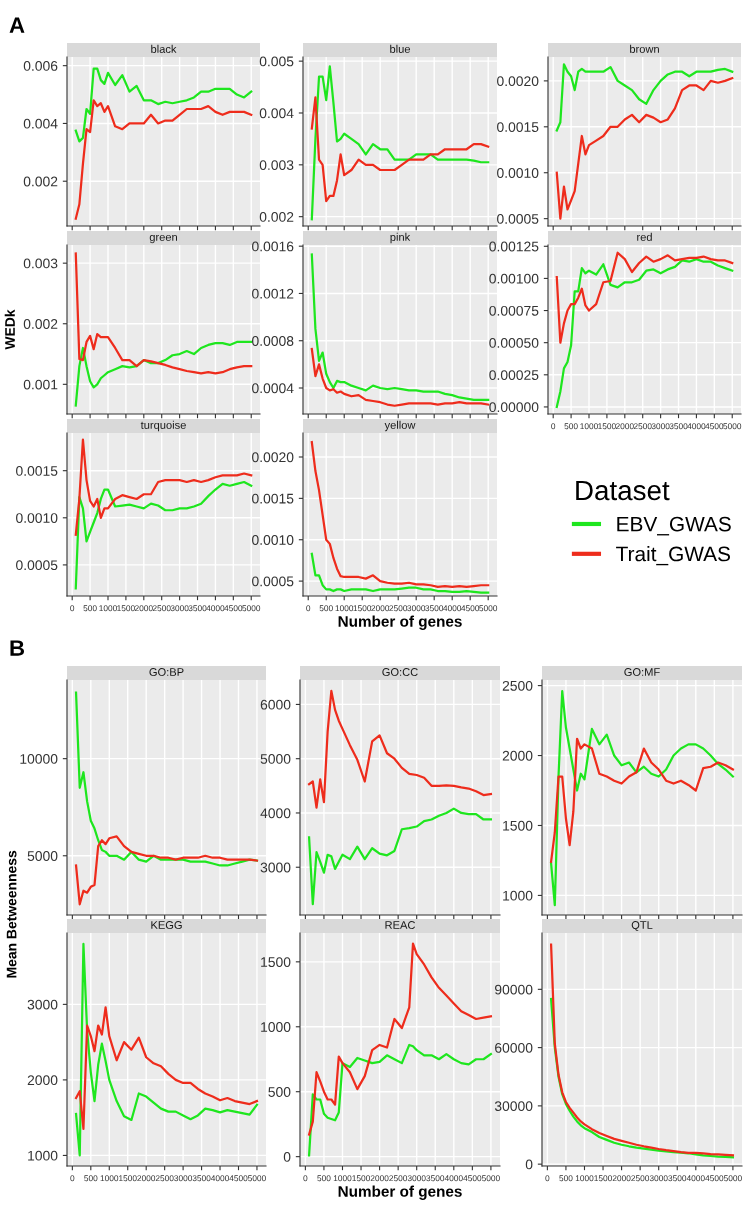 The width and height of the screenshot is (747, 1208). I want to click on y-tick-label: 0.00000, so click(514, 407).